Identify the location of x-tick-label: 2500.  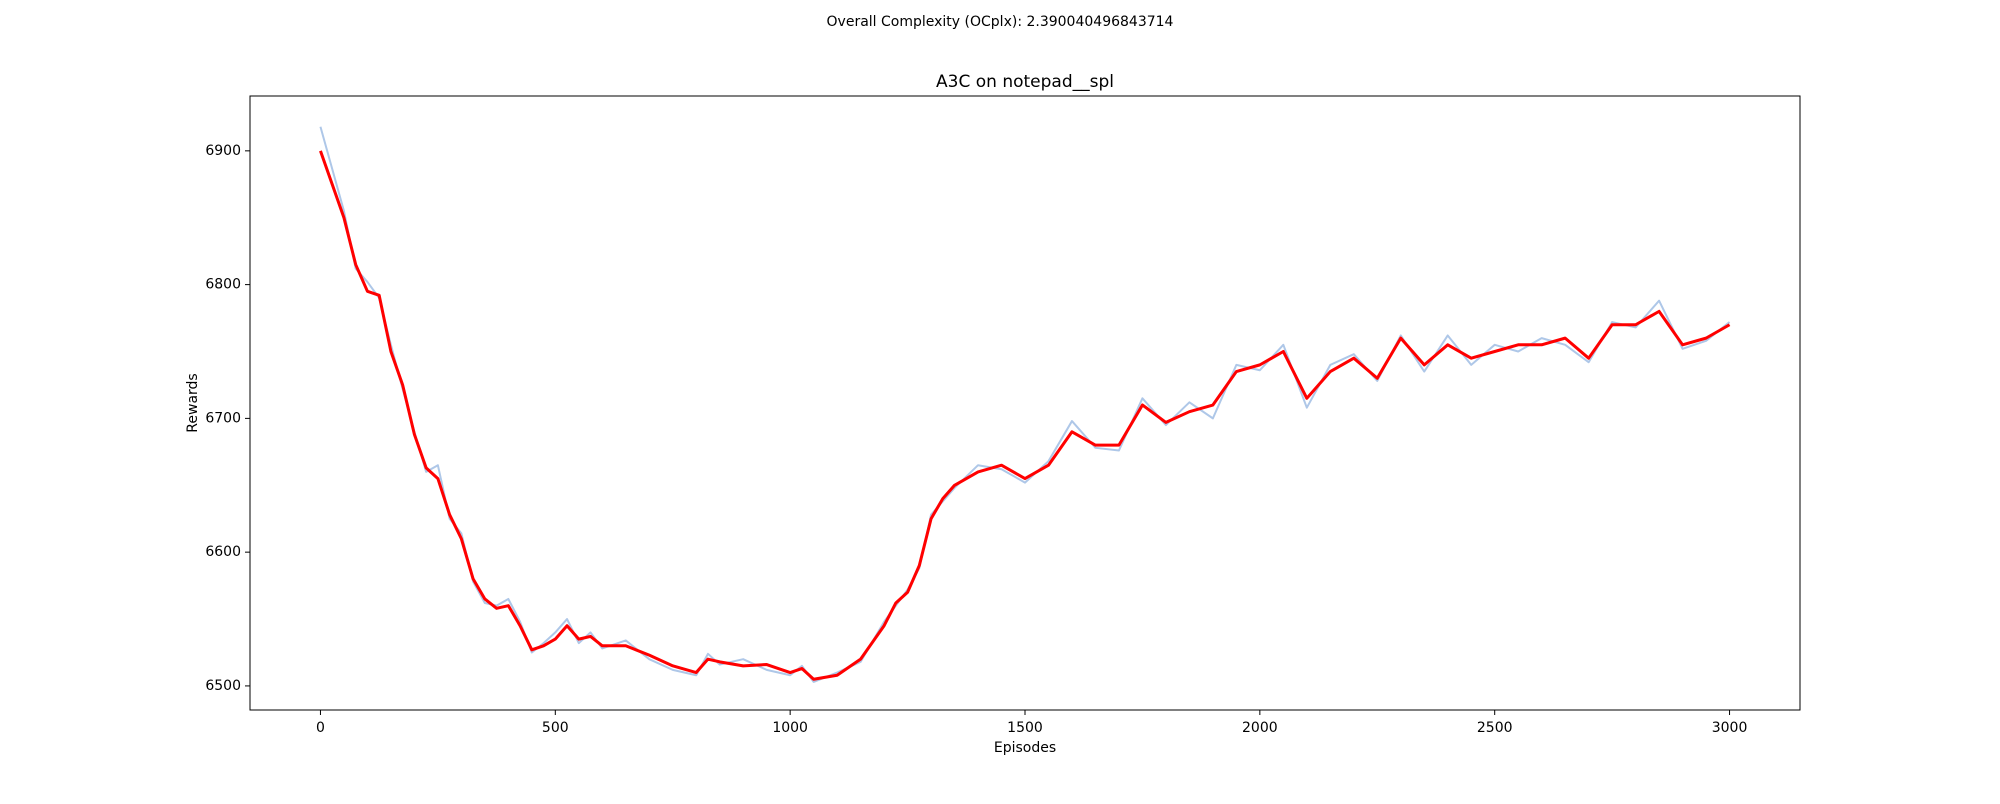
(1495, 728).